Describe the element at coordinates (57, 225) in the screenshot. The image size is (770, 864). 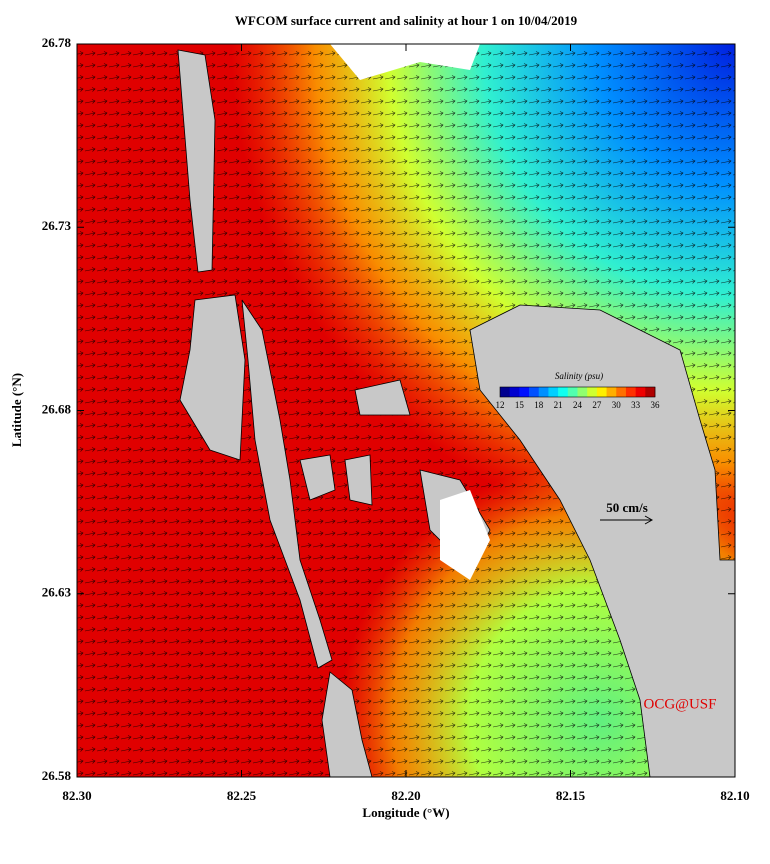
I see `y-tick-label: 26.73` at that location.